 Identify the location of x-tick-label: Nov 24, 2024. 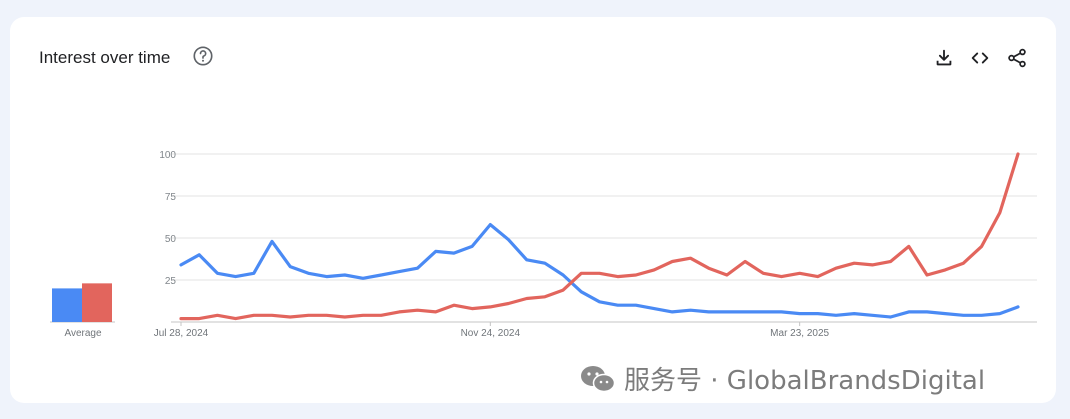
(491, 333).